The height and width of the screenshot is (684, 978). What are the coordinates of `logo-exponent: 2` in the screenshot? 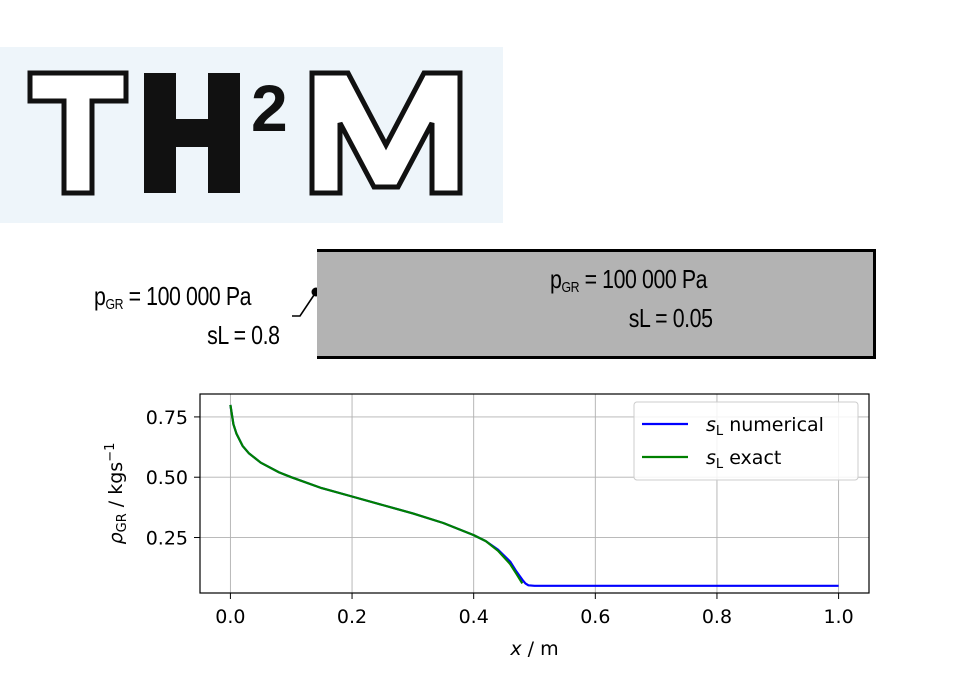 It's located at (269, 108).